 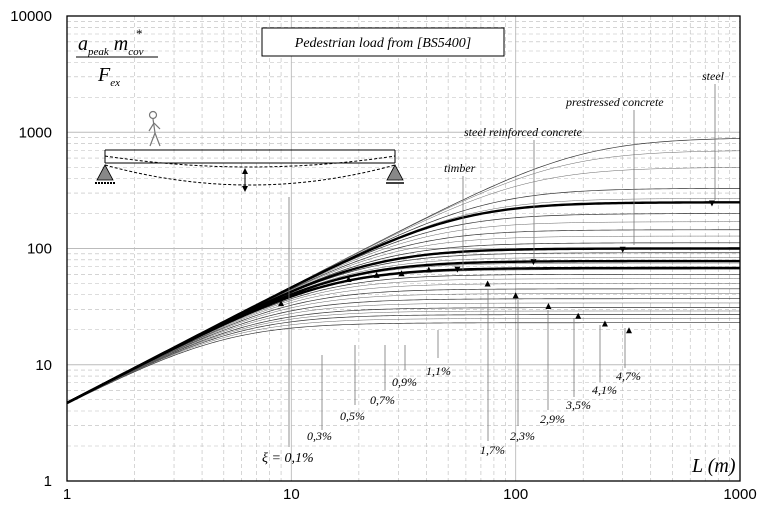 What do you see at coordinates (121, 44) in the screenshot?
I see `ylabel-m: m` at bounding box center [121, 44].